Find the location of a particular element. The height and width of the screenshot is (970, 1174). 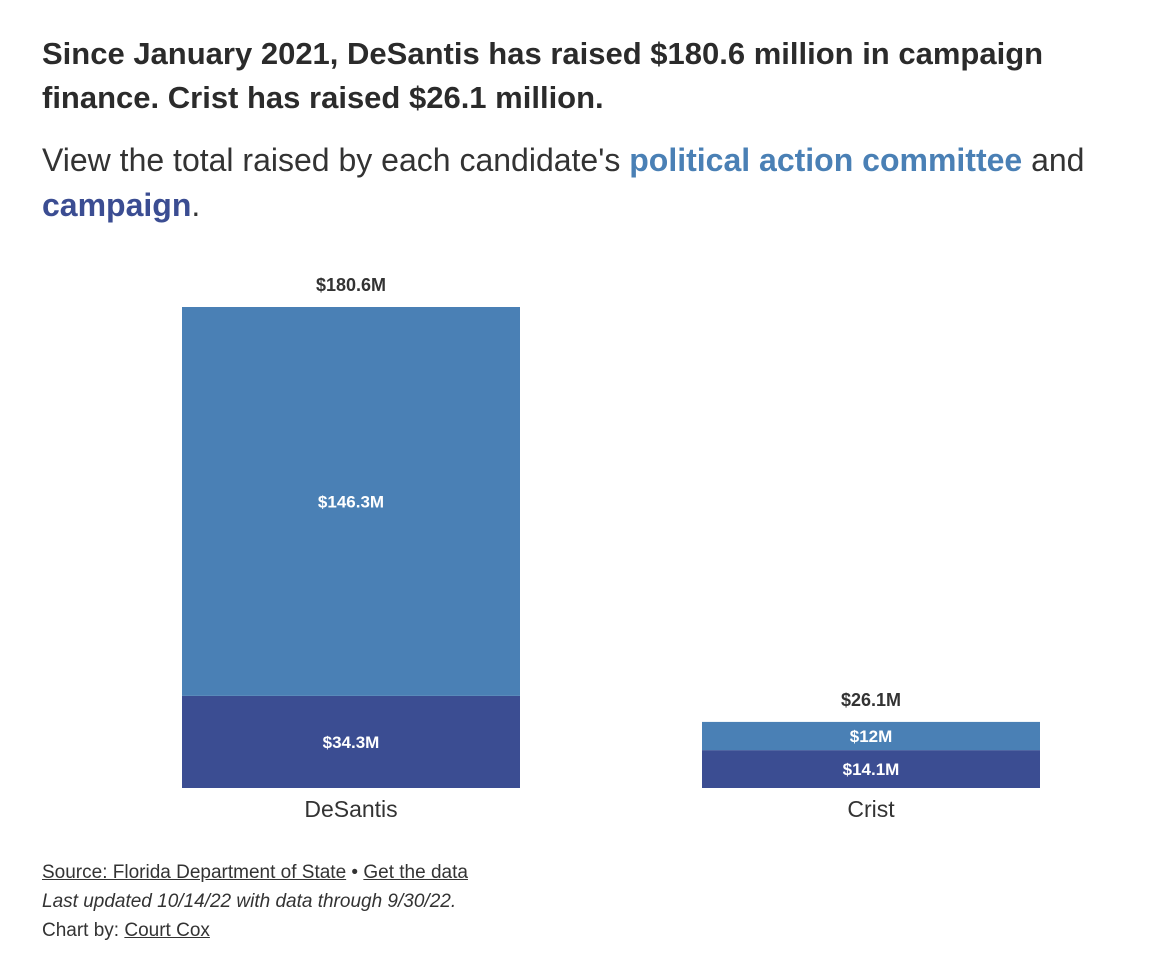

bar-label-desantis-pac: $146.3M is located at coordinates (351, 501).